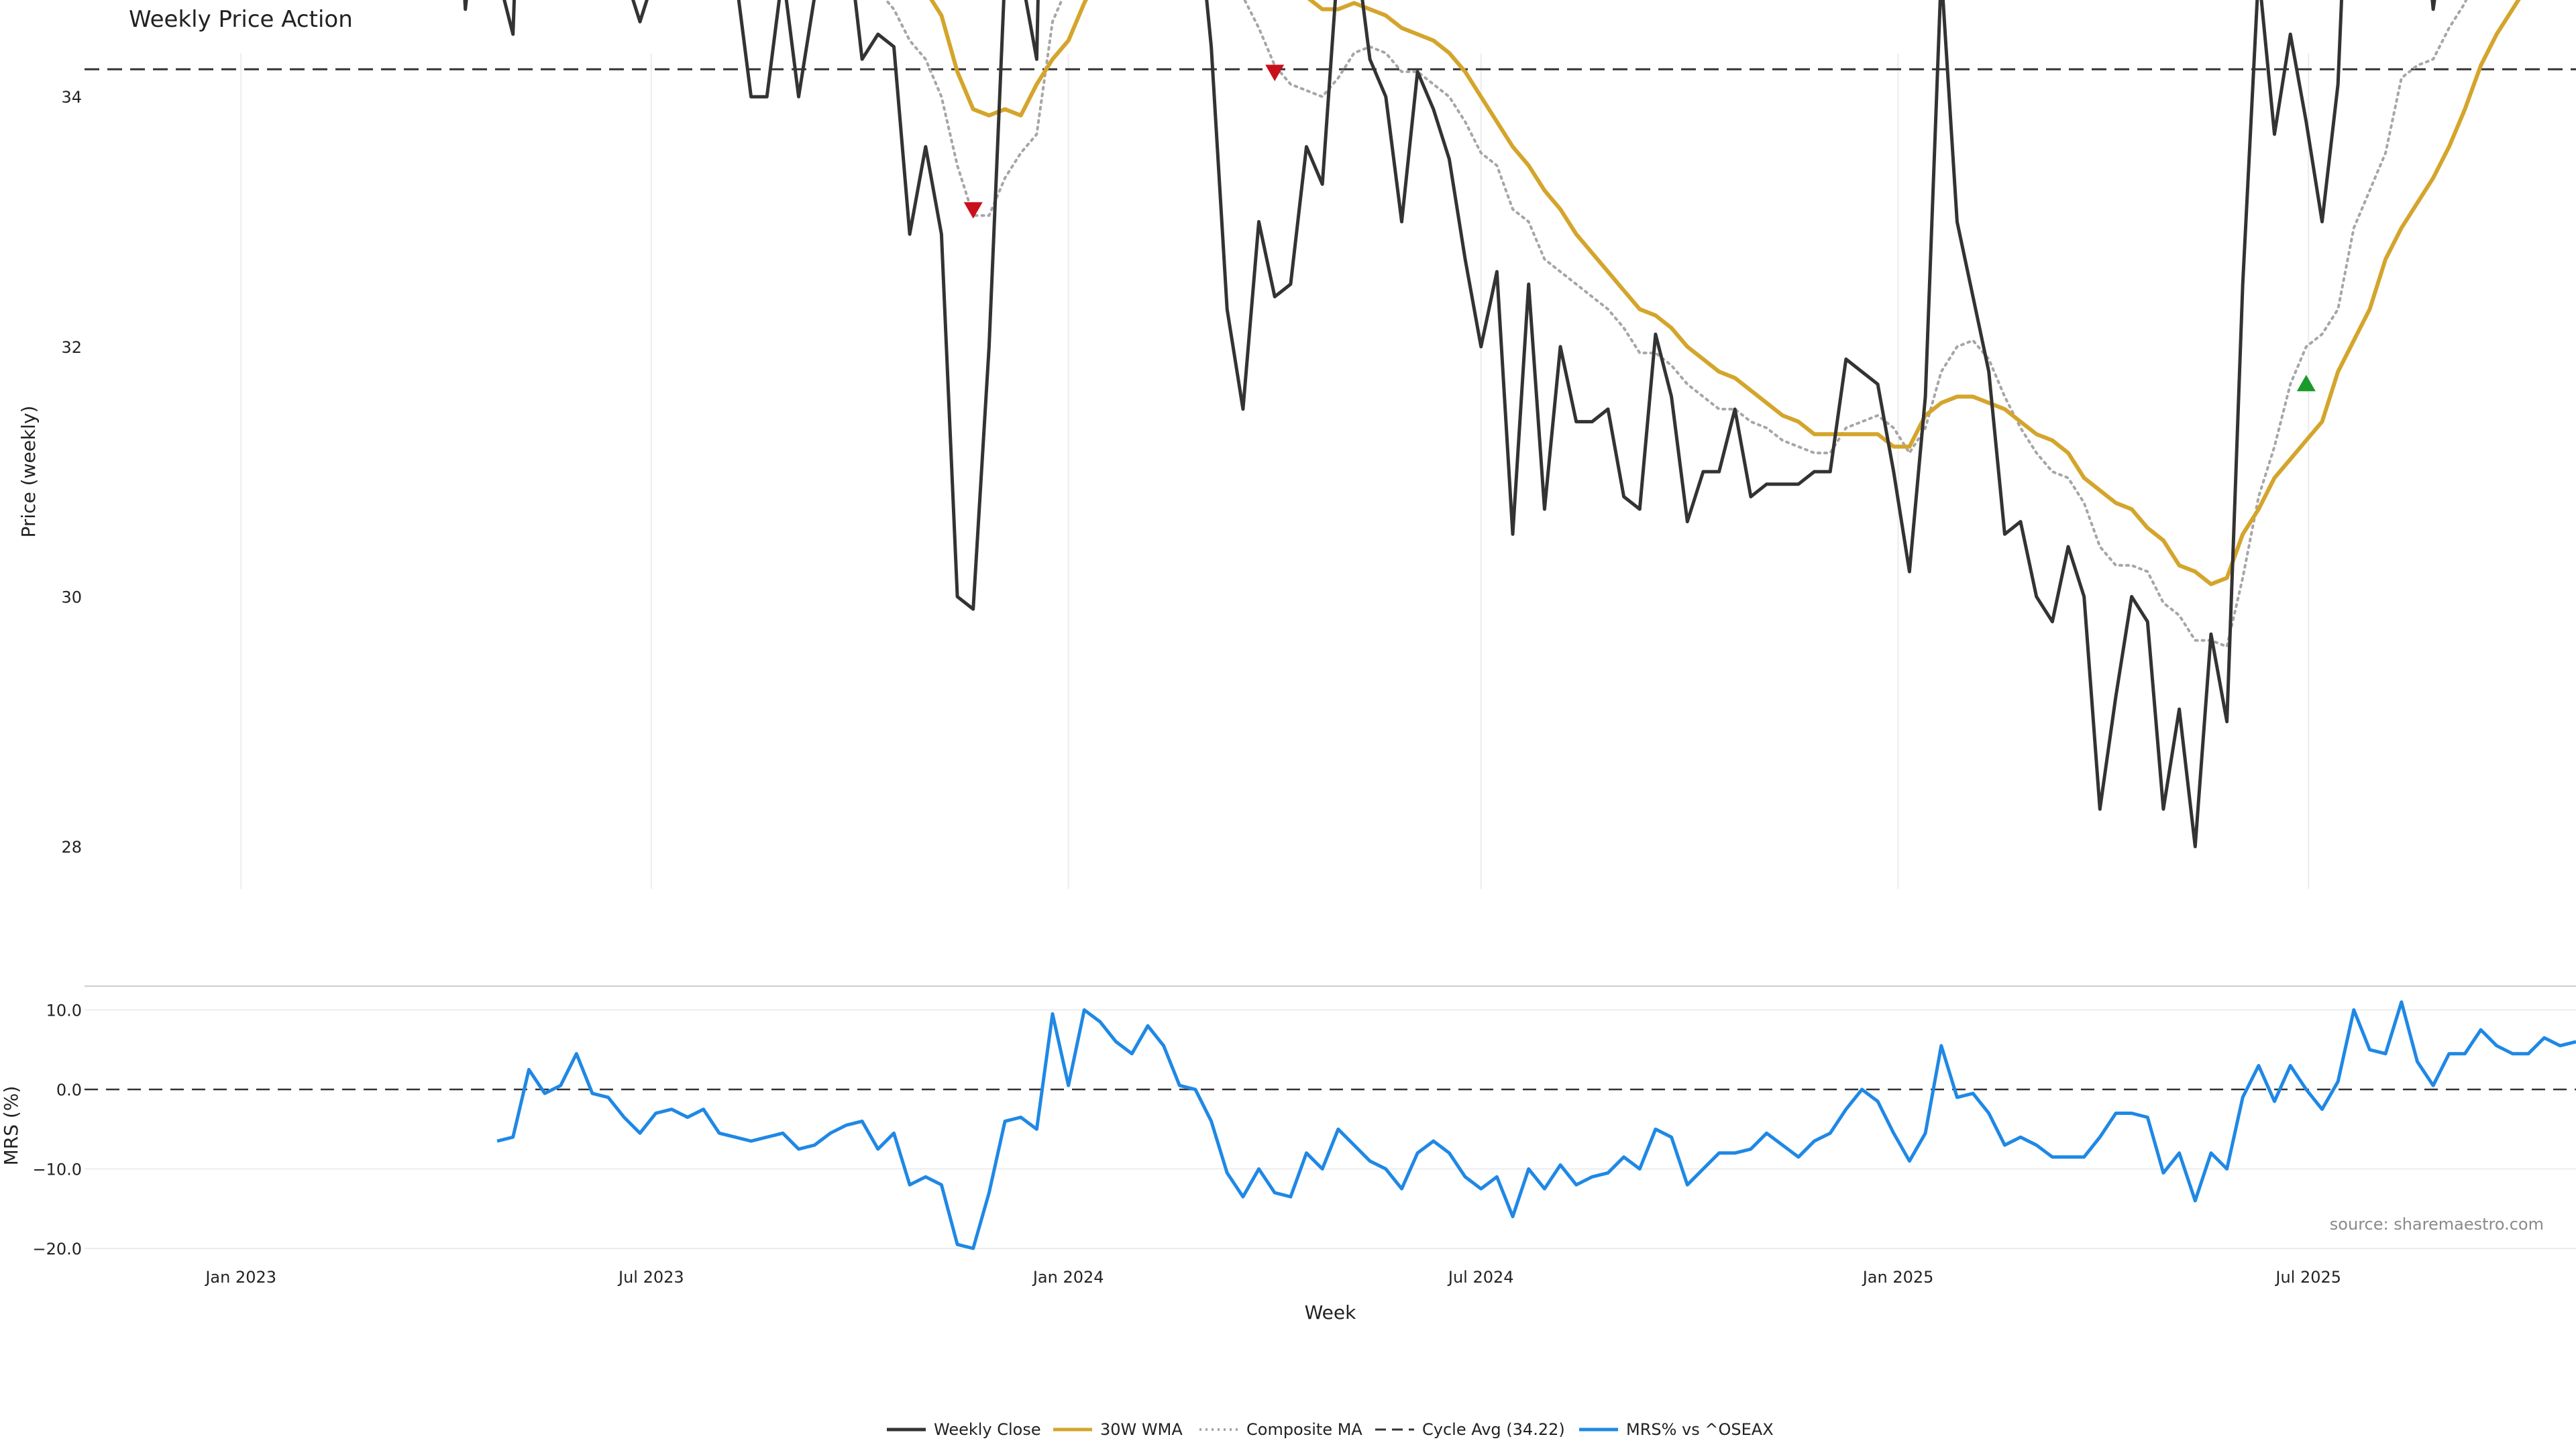  What do you see at coordinates (1068, 1277) in the screenshot?
I see `x-tick-label: Jan 2024` at bounding box center [1068, 1277].